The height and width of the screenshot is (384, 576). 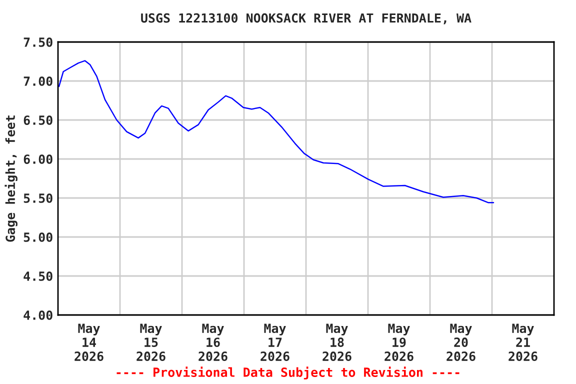 I want to click on y-tick-label: 4.00, so click(x=38, y=315).